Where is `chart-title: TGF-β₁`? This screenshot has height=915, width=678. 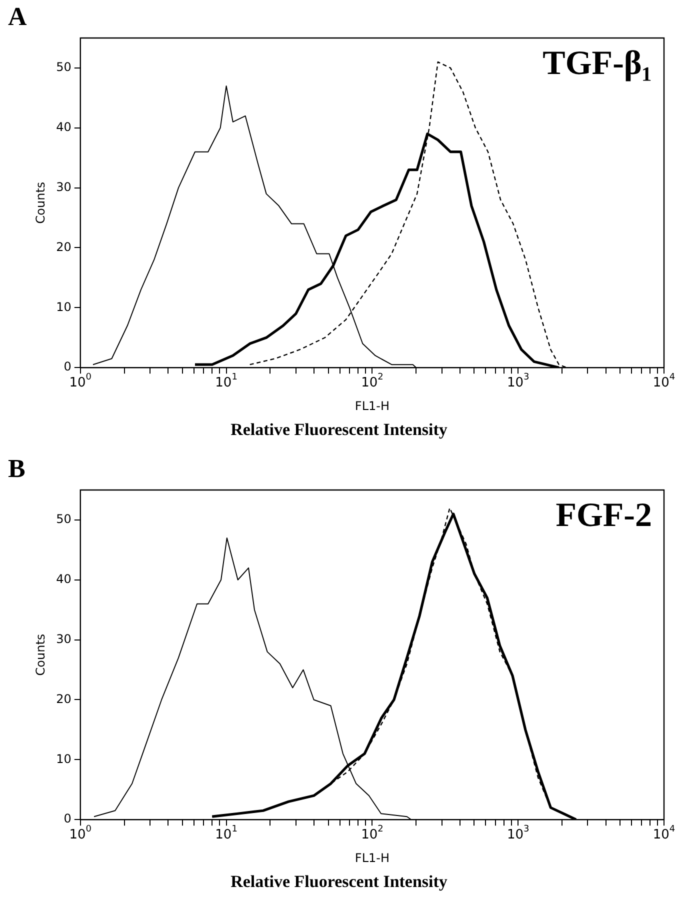
chart-title: TGF-β₁ is located at coordinates (597, 63).